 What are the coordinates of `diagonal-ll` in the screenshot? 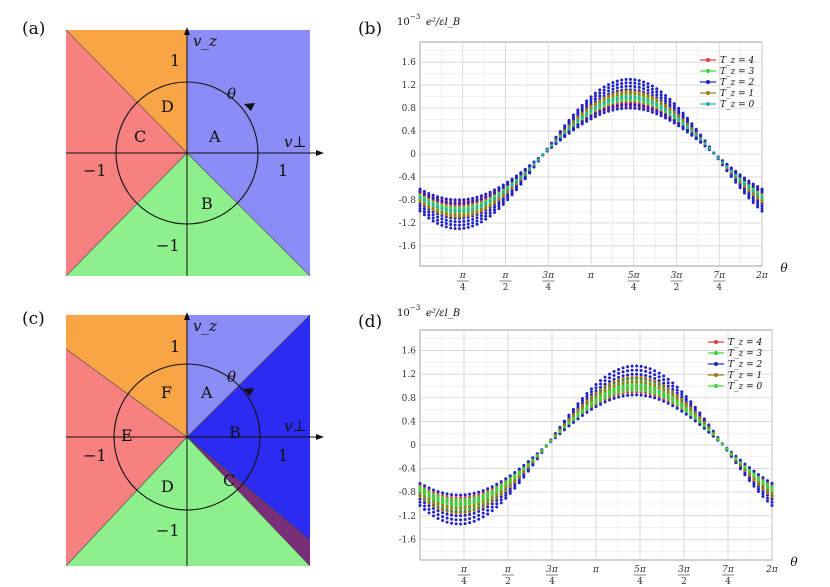 It's located at (127, 214).